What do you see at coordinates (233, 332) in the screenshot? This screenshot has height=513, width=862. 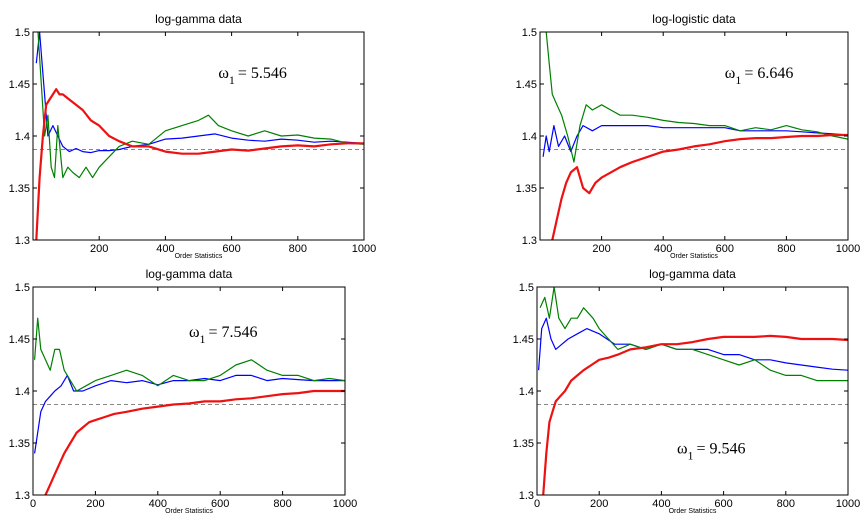 I see `omega-value: = 7.546` at bounding box center [233, 332].